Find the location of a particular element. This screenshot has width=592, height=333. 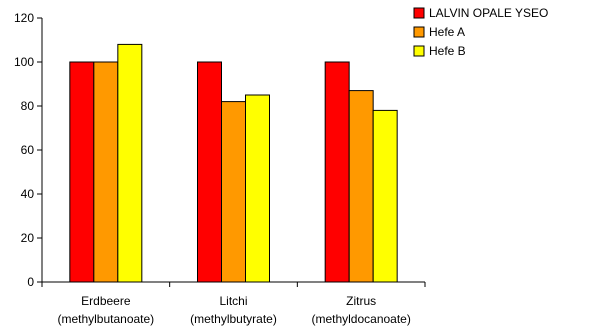

legend-label: Hefe B is located at coordinates (447, 51).